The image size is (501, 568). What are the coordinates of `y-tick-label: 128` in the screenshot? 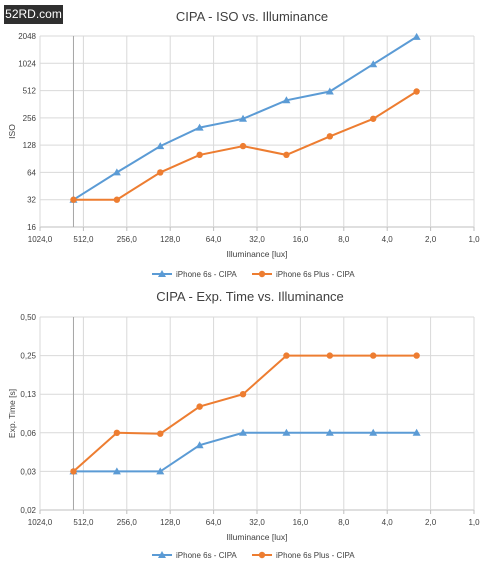 It's located at (30, 145).